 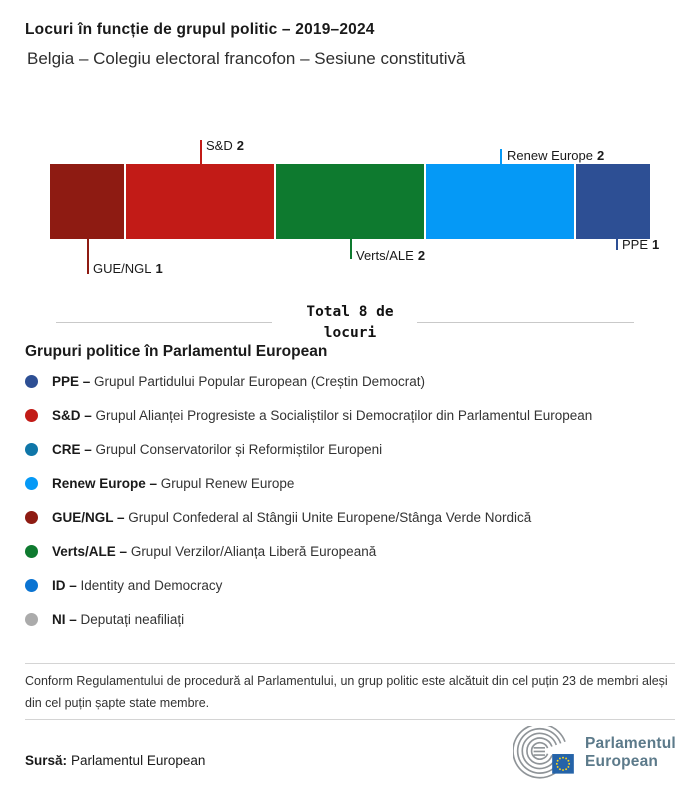 I want to click on source-value: Parlamentul European, so click(x=138, y=760).